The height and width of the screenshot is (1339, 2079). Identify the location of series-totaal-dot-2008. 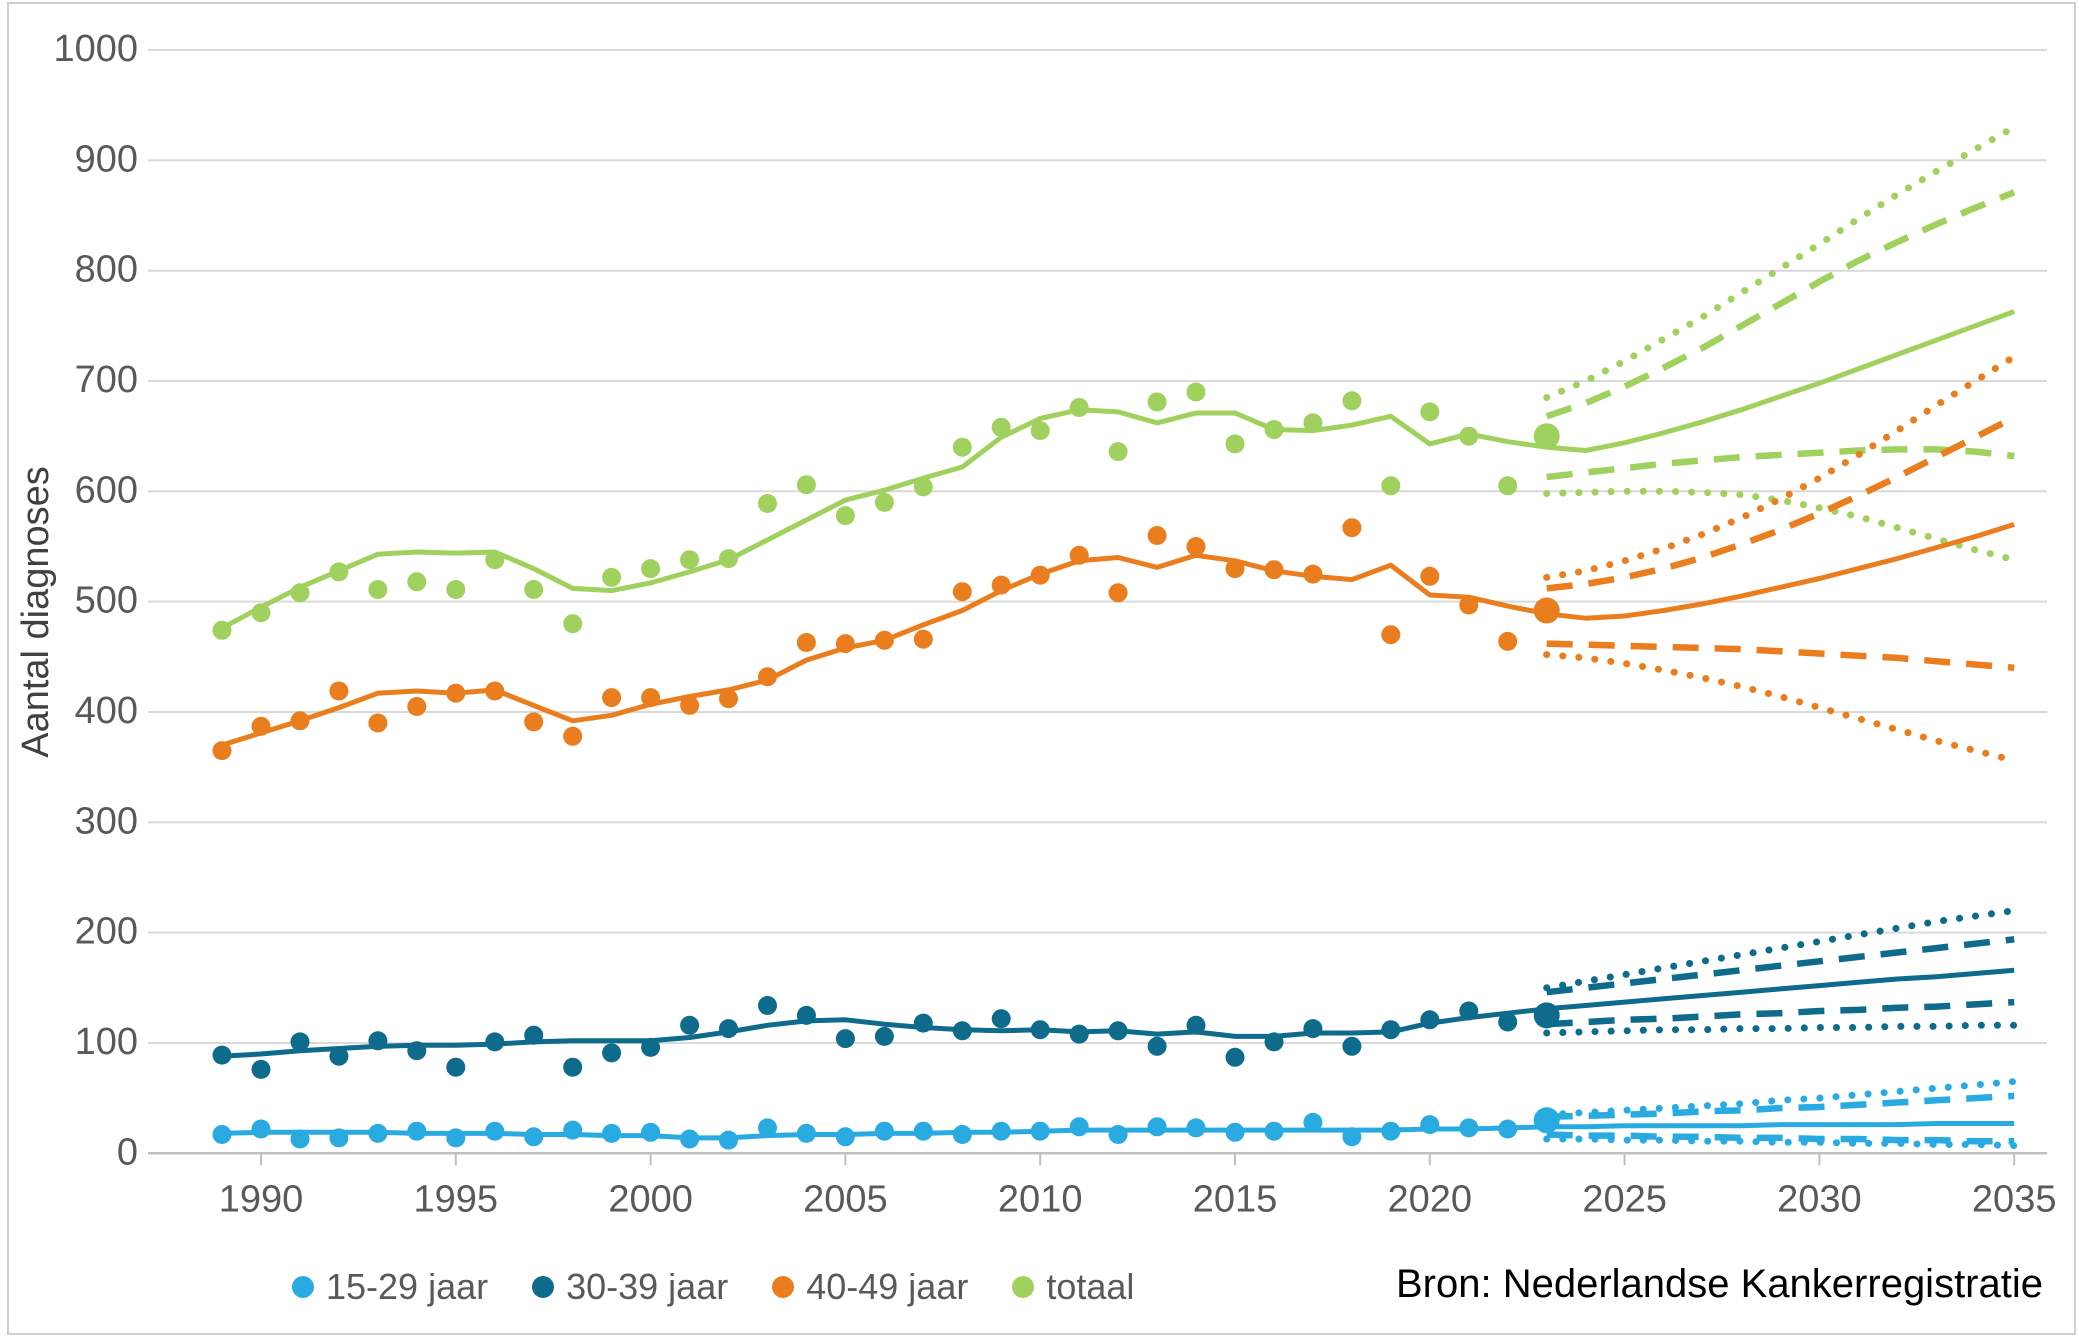
(962, 447).